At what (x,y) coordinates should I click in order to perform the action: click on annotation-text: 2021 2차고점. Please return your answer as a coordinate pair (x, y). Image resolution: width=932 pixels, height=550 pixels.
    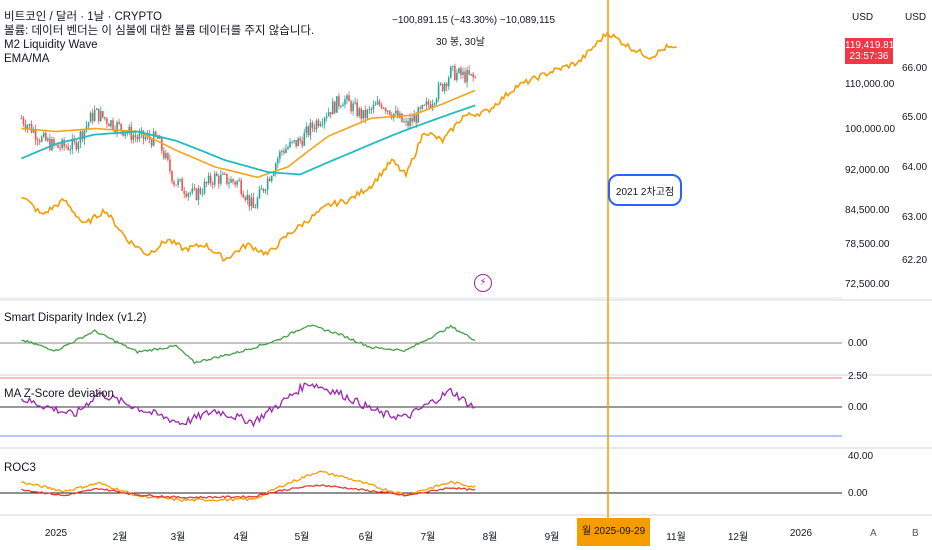
    Looking at the image, I should click on (645, 192).